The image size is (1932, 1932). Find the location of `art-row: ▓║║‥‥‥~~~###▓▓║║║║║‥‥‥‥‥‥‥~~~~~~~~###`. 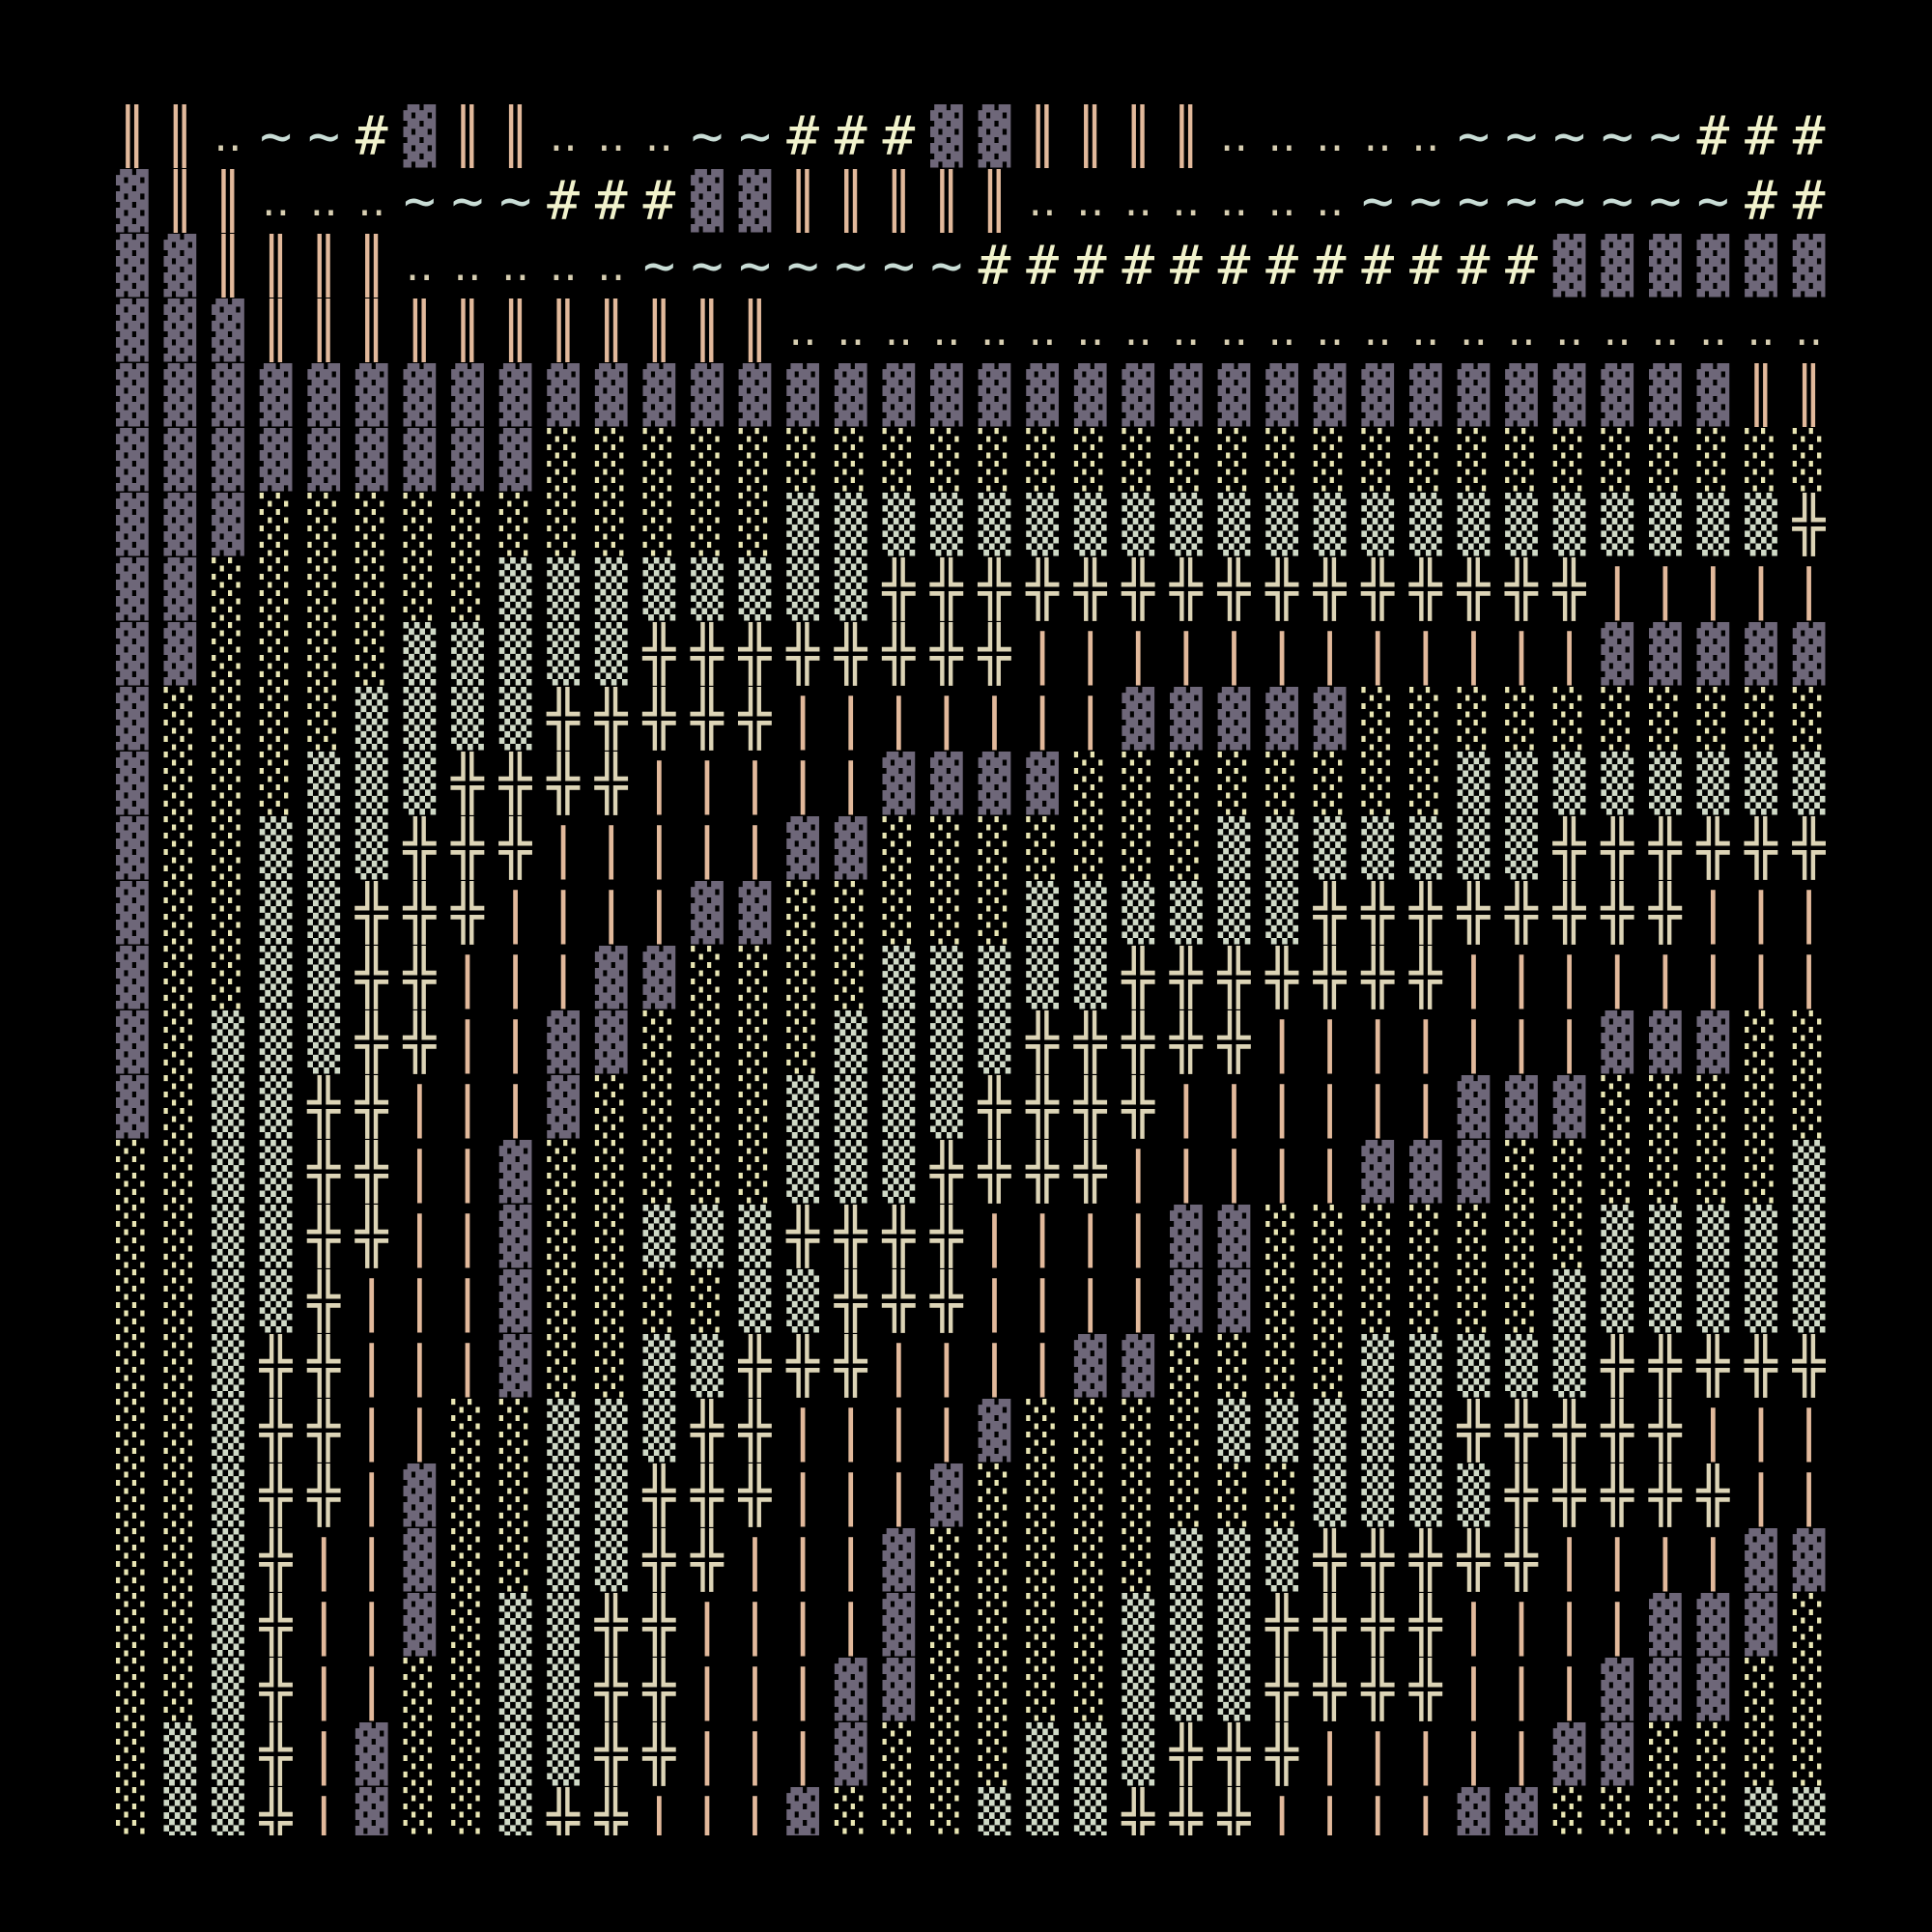

art-row: ▓║║‥‥‥~~~###▓▓║║║║║‥‥‥‥‥‥‥~~~~~~~~### is located at coordinates (971, 201).